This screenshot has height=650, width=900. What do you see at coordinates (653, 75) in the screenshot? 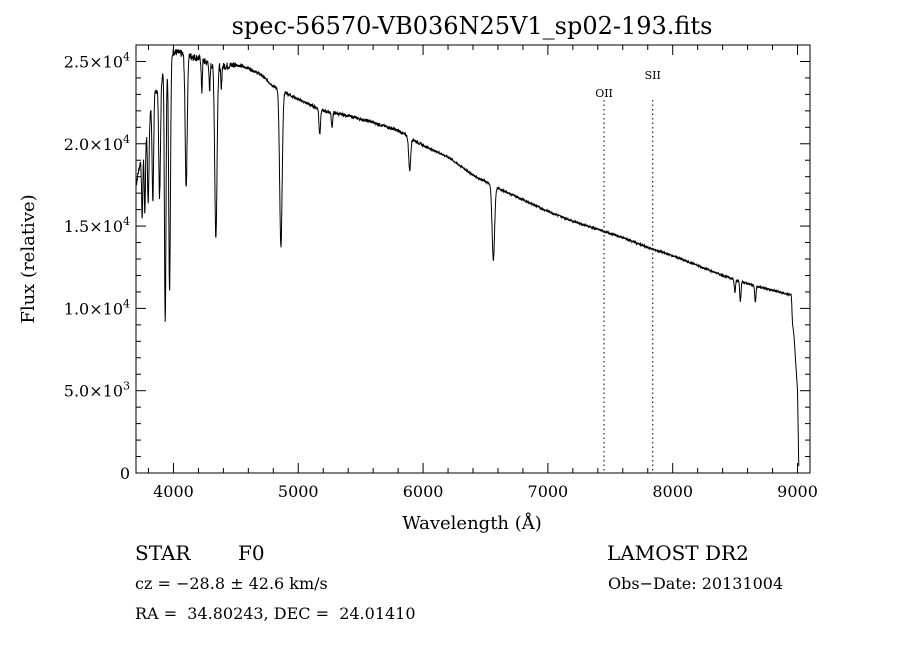
I see `reference-line-label: SII` at bounding box center [653, 75].